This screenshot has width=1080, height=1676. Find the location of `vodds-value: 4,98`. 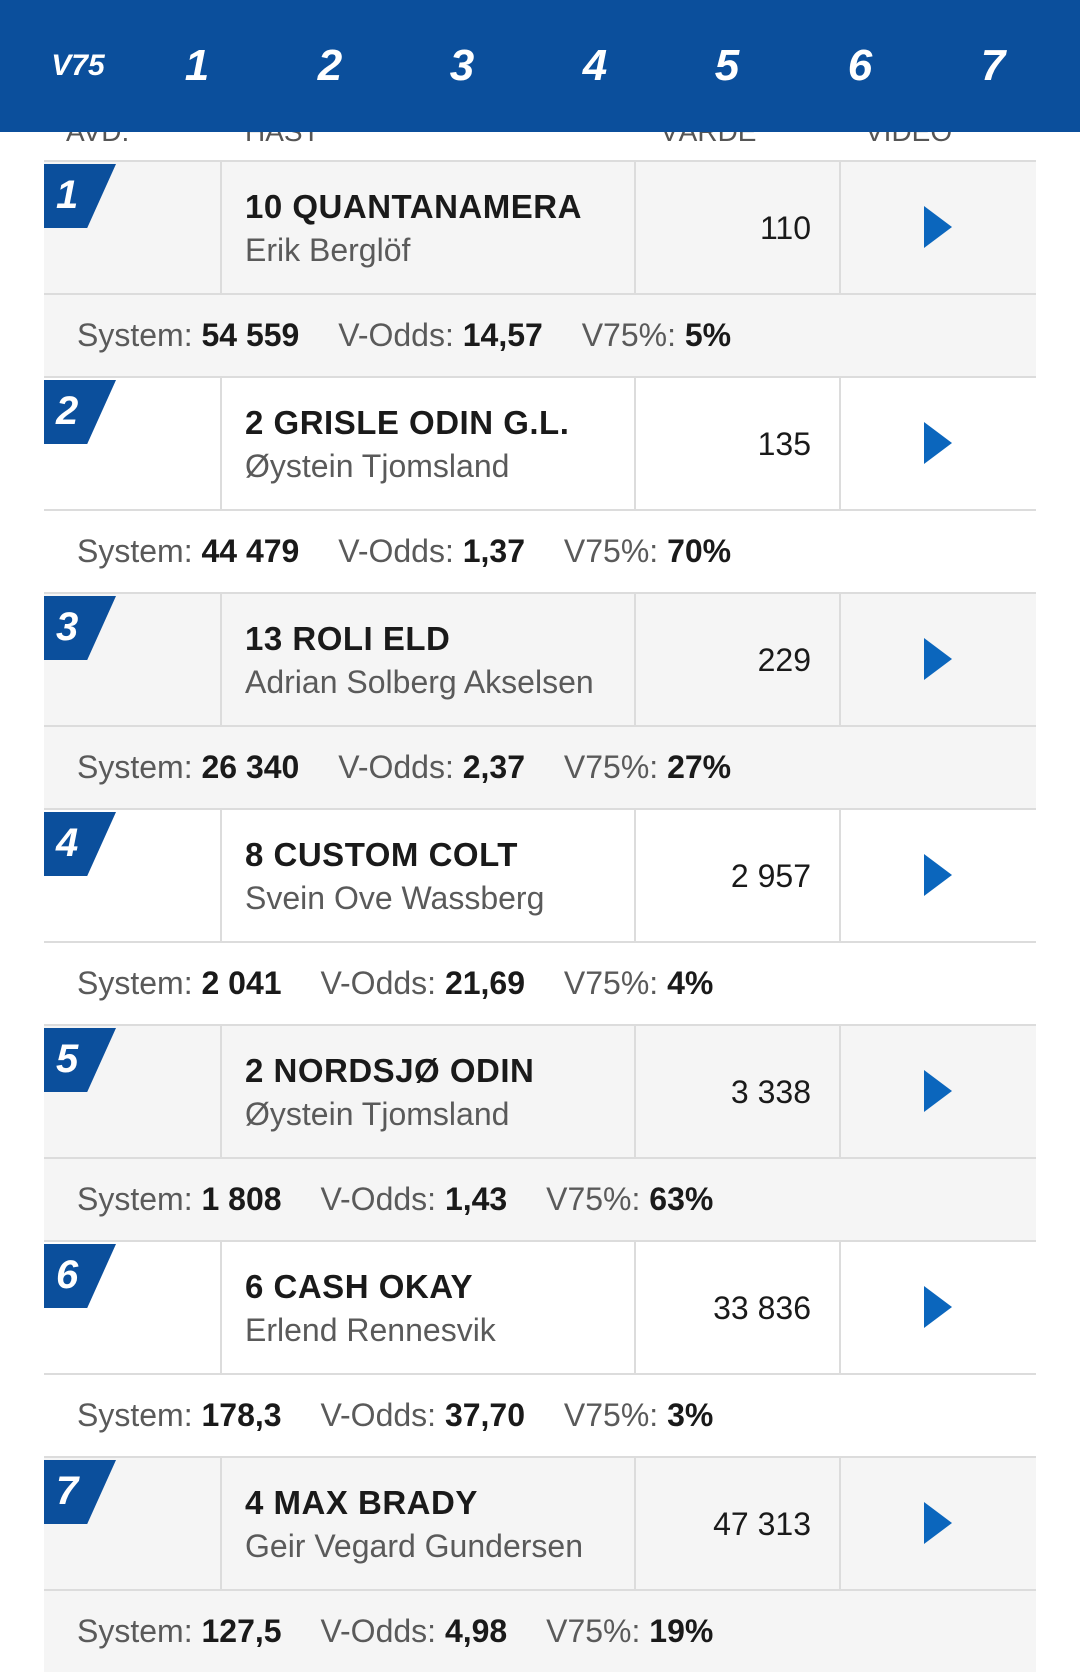

vodds-value: 4,98 is located at coordinates (476, 1631).